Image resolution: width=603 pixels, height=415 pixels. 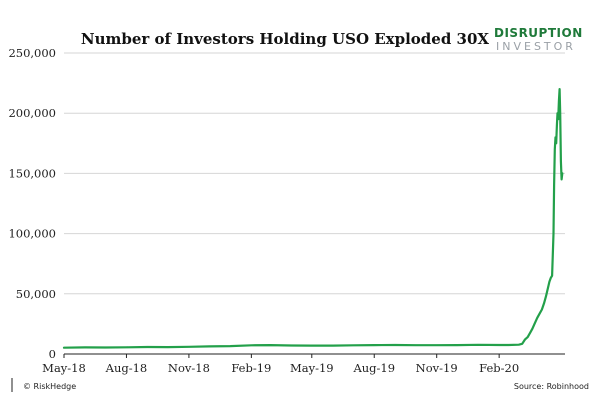 What do you see at coordinates (499, 368) in the screenshot?
I see `x-tick-label: Feb-20` at bounding box center [499, 368].